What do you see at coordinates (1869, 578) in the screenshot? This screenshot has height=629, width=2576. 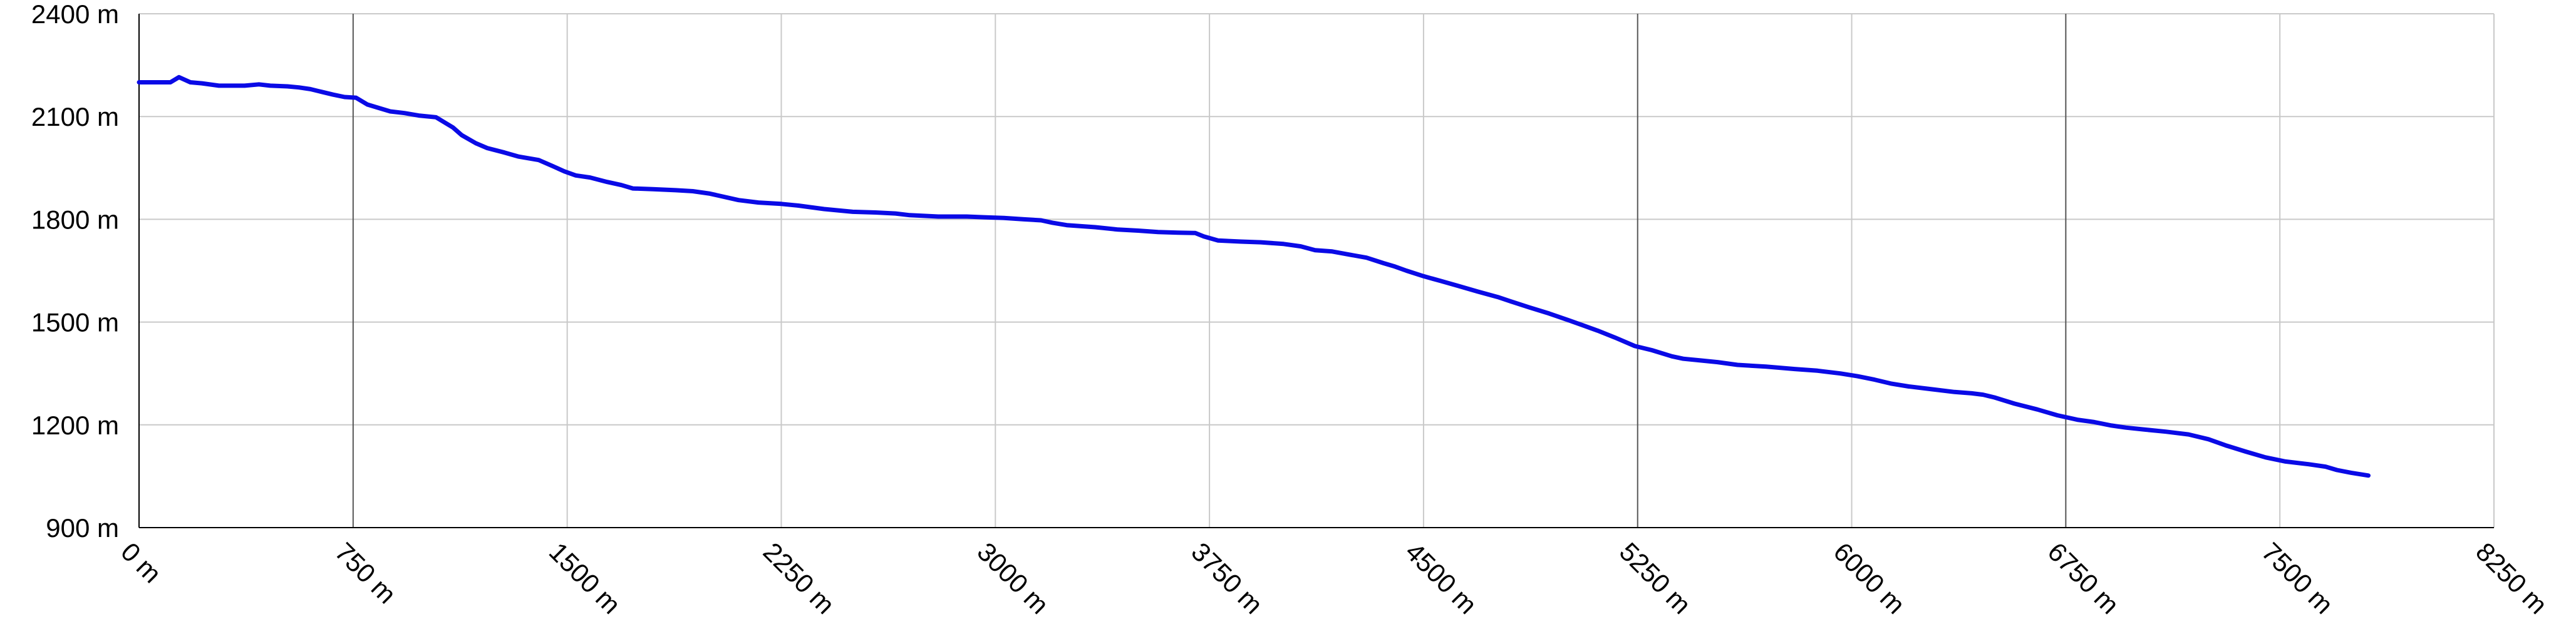 I see `x-tick-label: 6000 m` at bounding box center [1869, 578].